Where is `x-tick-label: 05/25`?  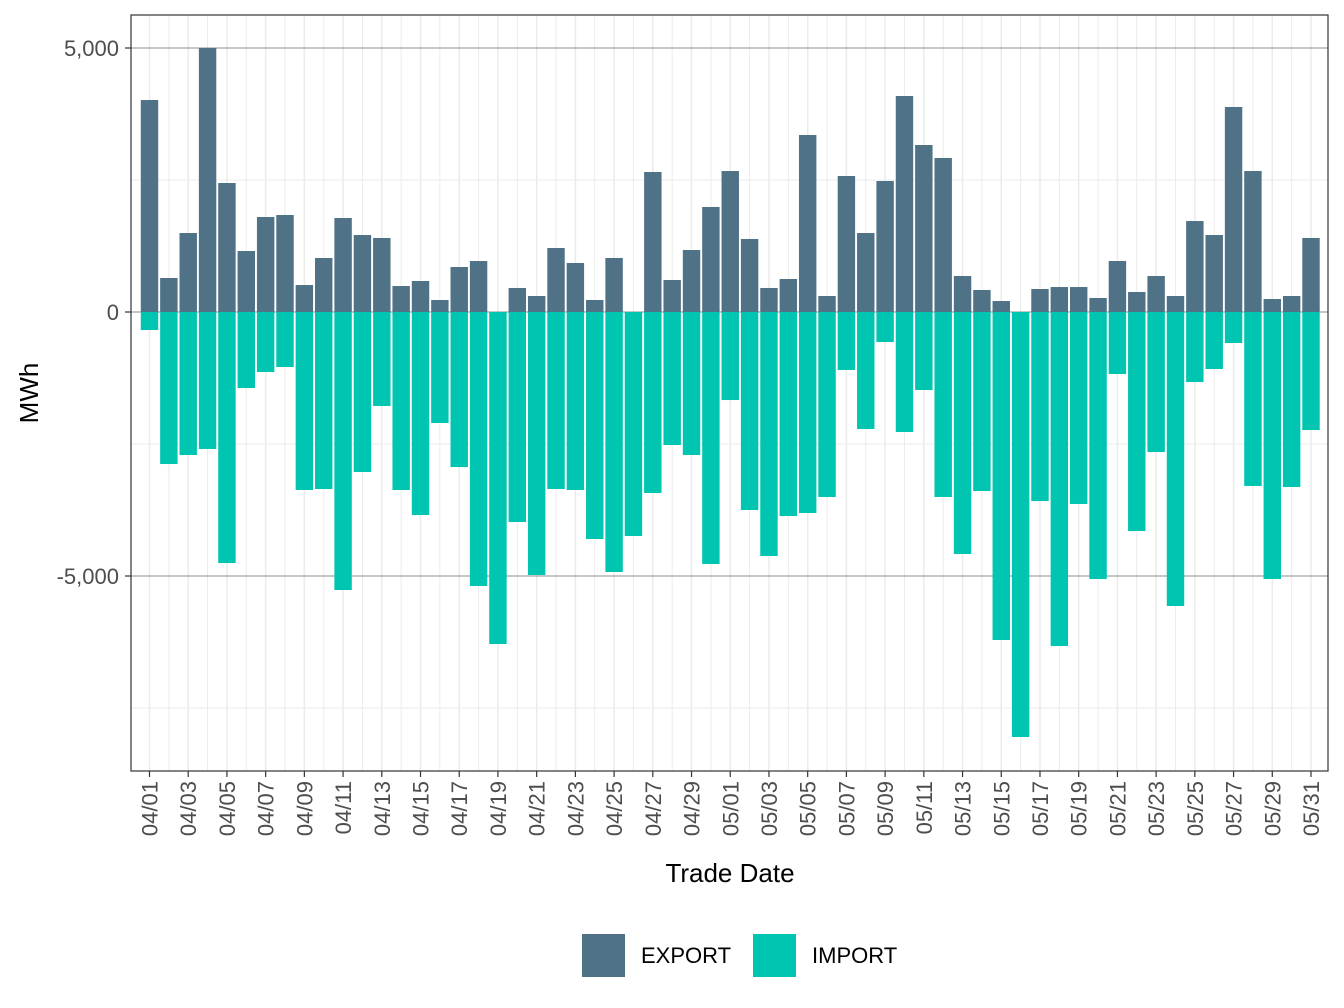 x-tick-label: 05/25 is located at coordinates (1195, 808).